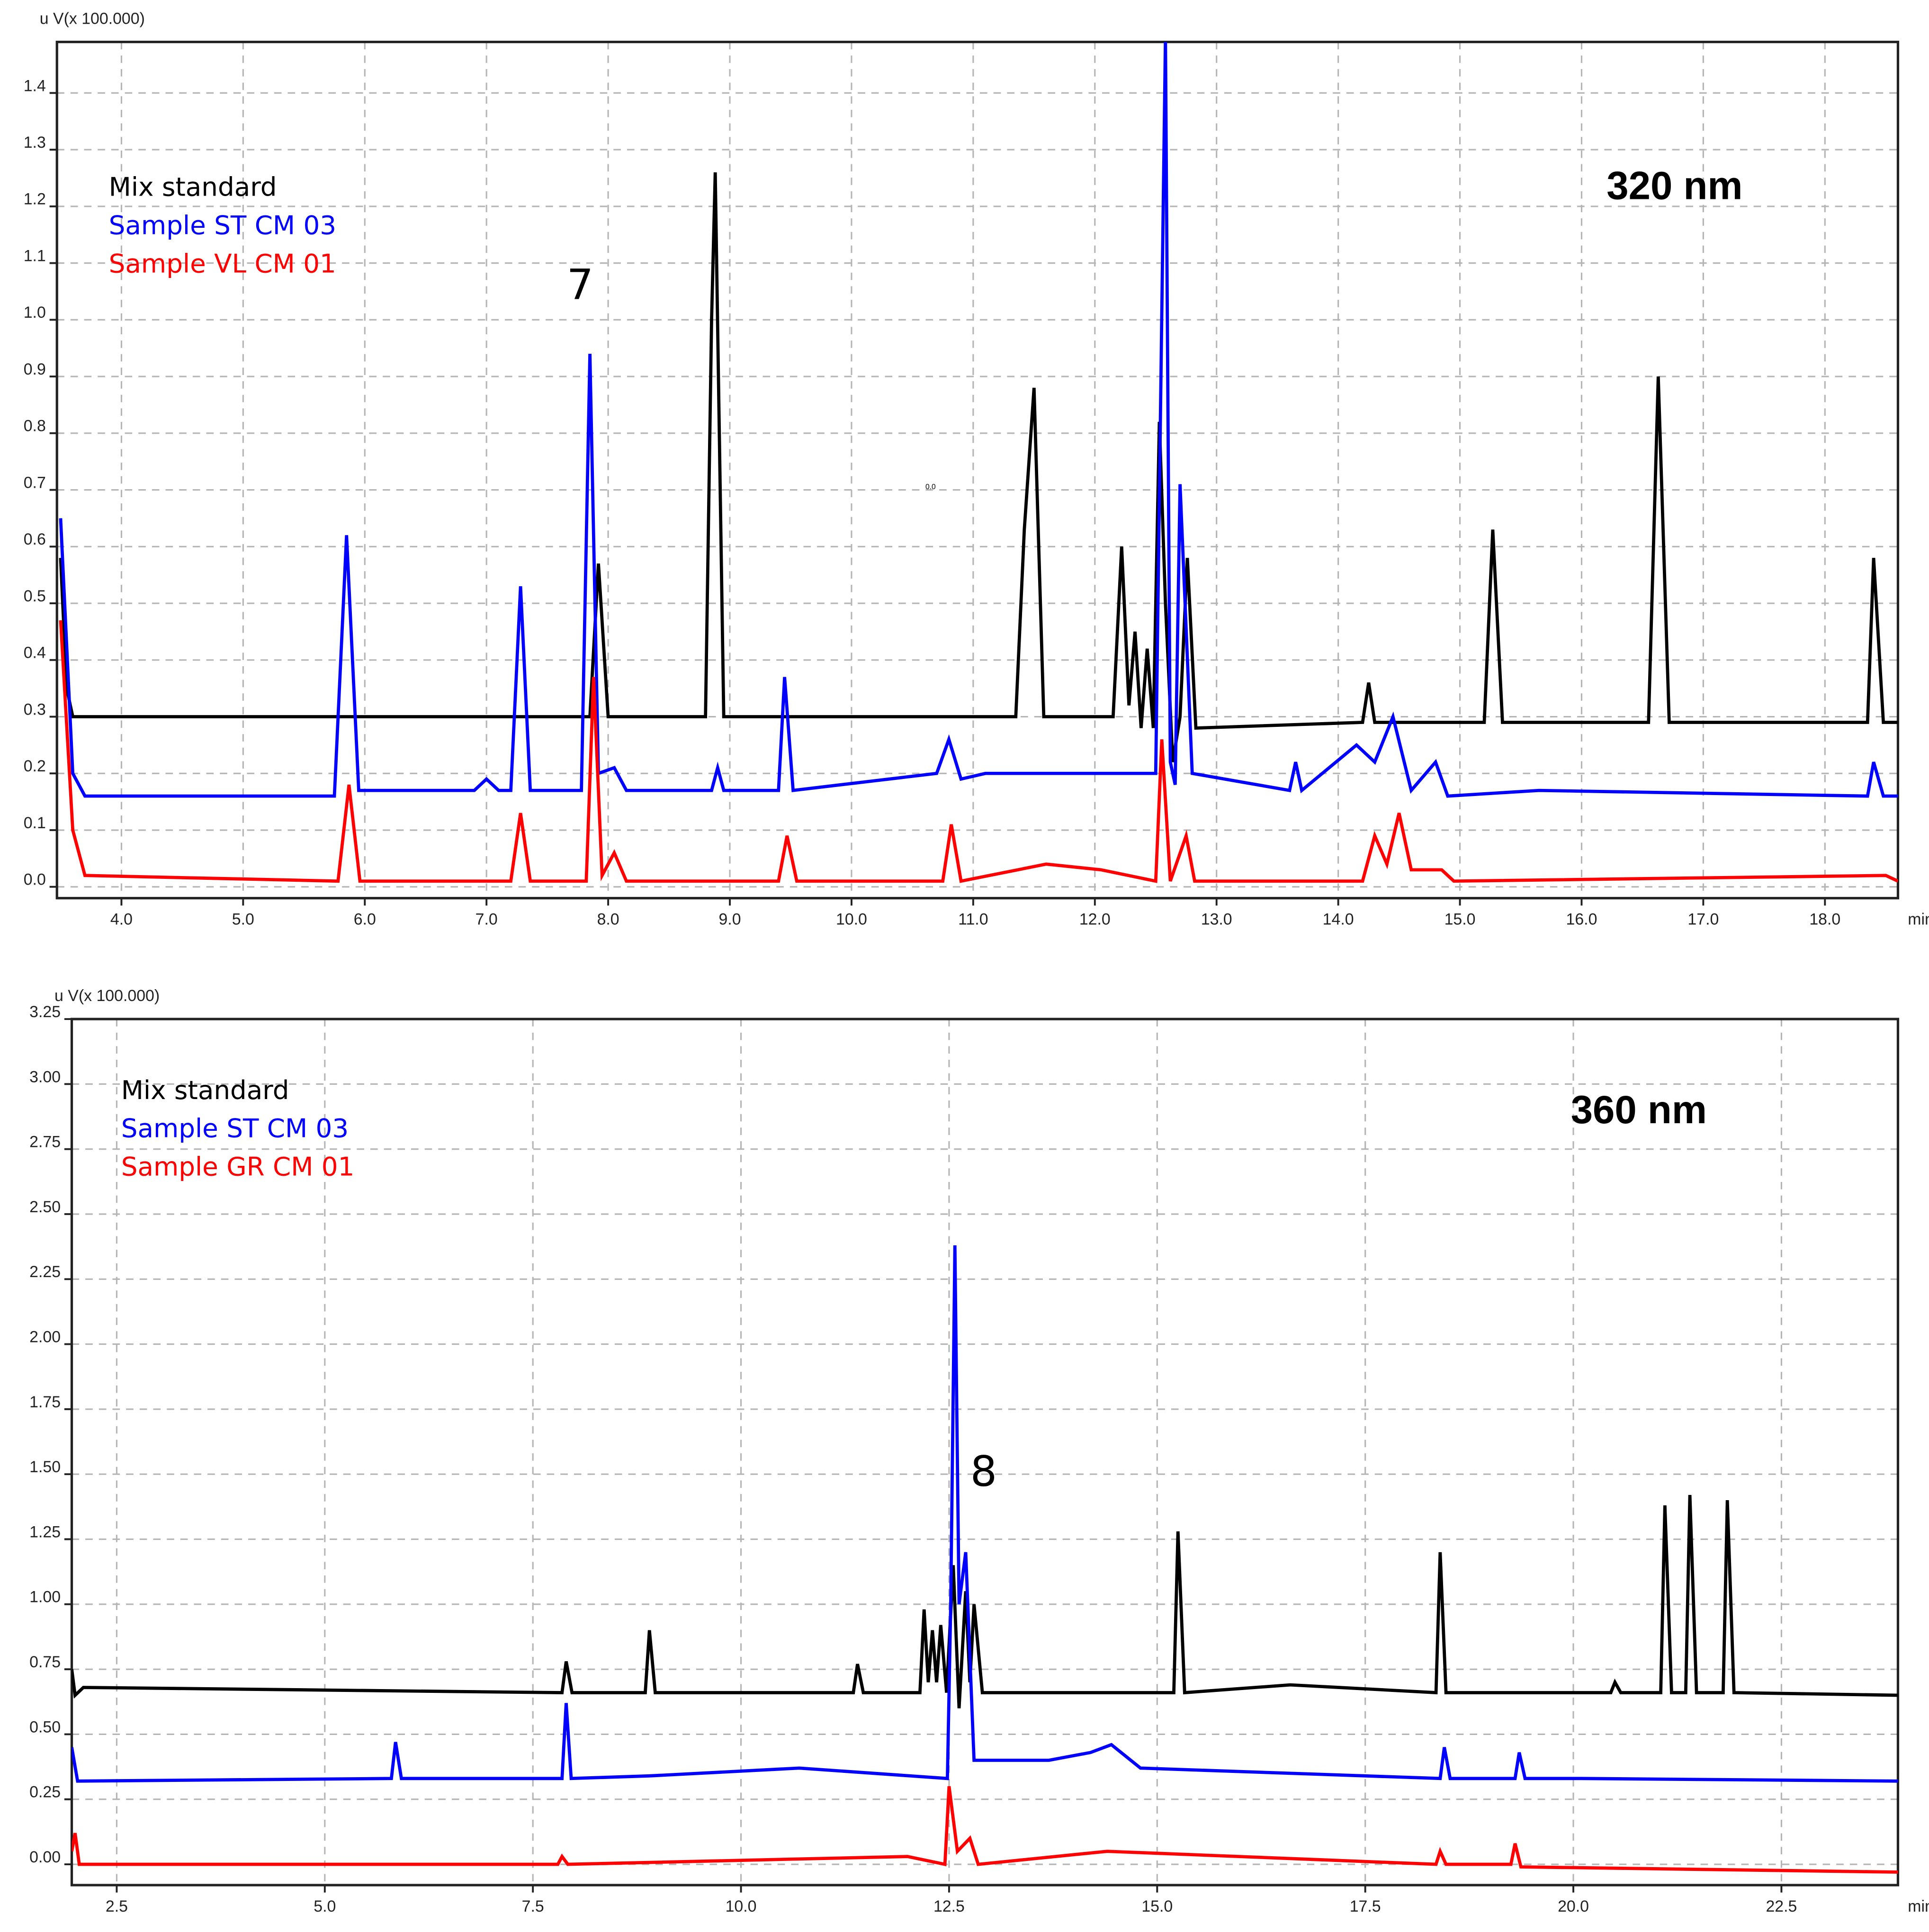 This screenshot has height=1932, width=1929. What do you see at coordinates (365, 920) in the screenshot?
I see `x-tick-label: 6.0` at bounding box center [365, 920].